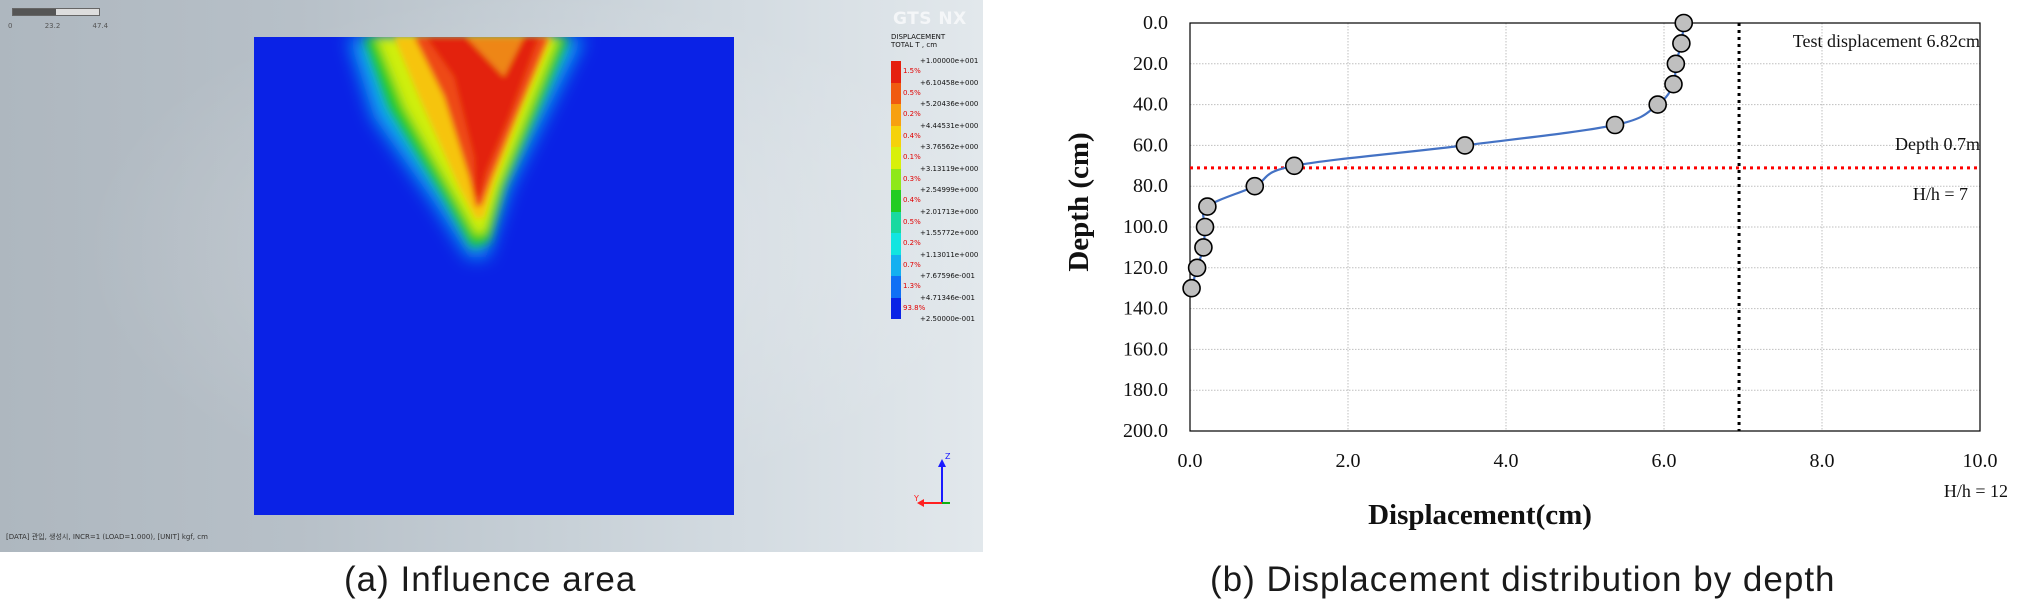 The height and width of the screenshot is (604, 2022). What do you see at coordinates (1588, 461) in the screenshot?
I see `x-tick-labels: 0.0 2.0 4.0 6.0 8.0 10.0` at bounding box center [1588, 461].